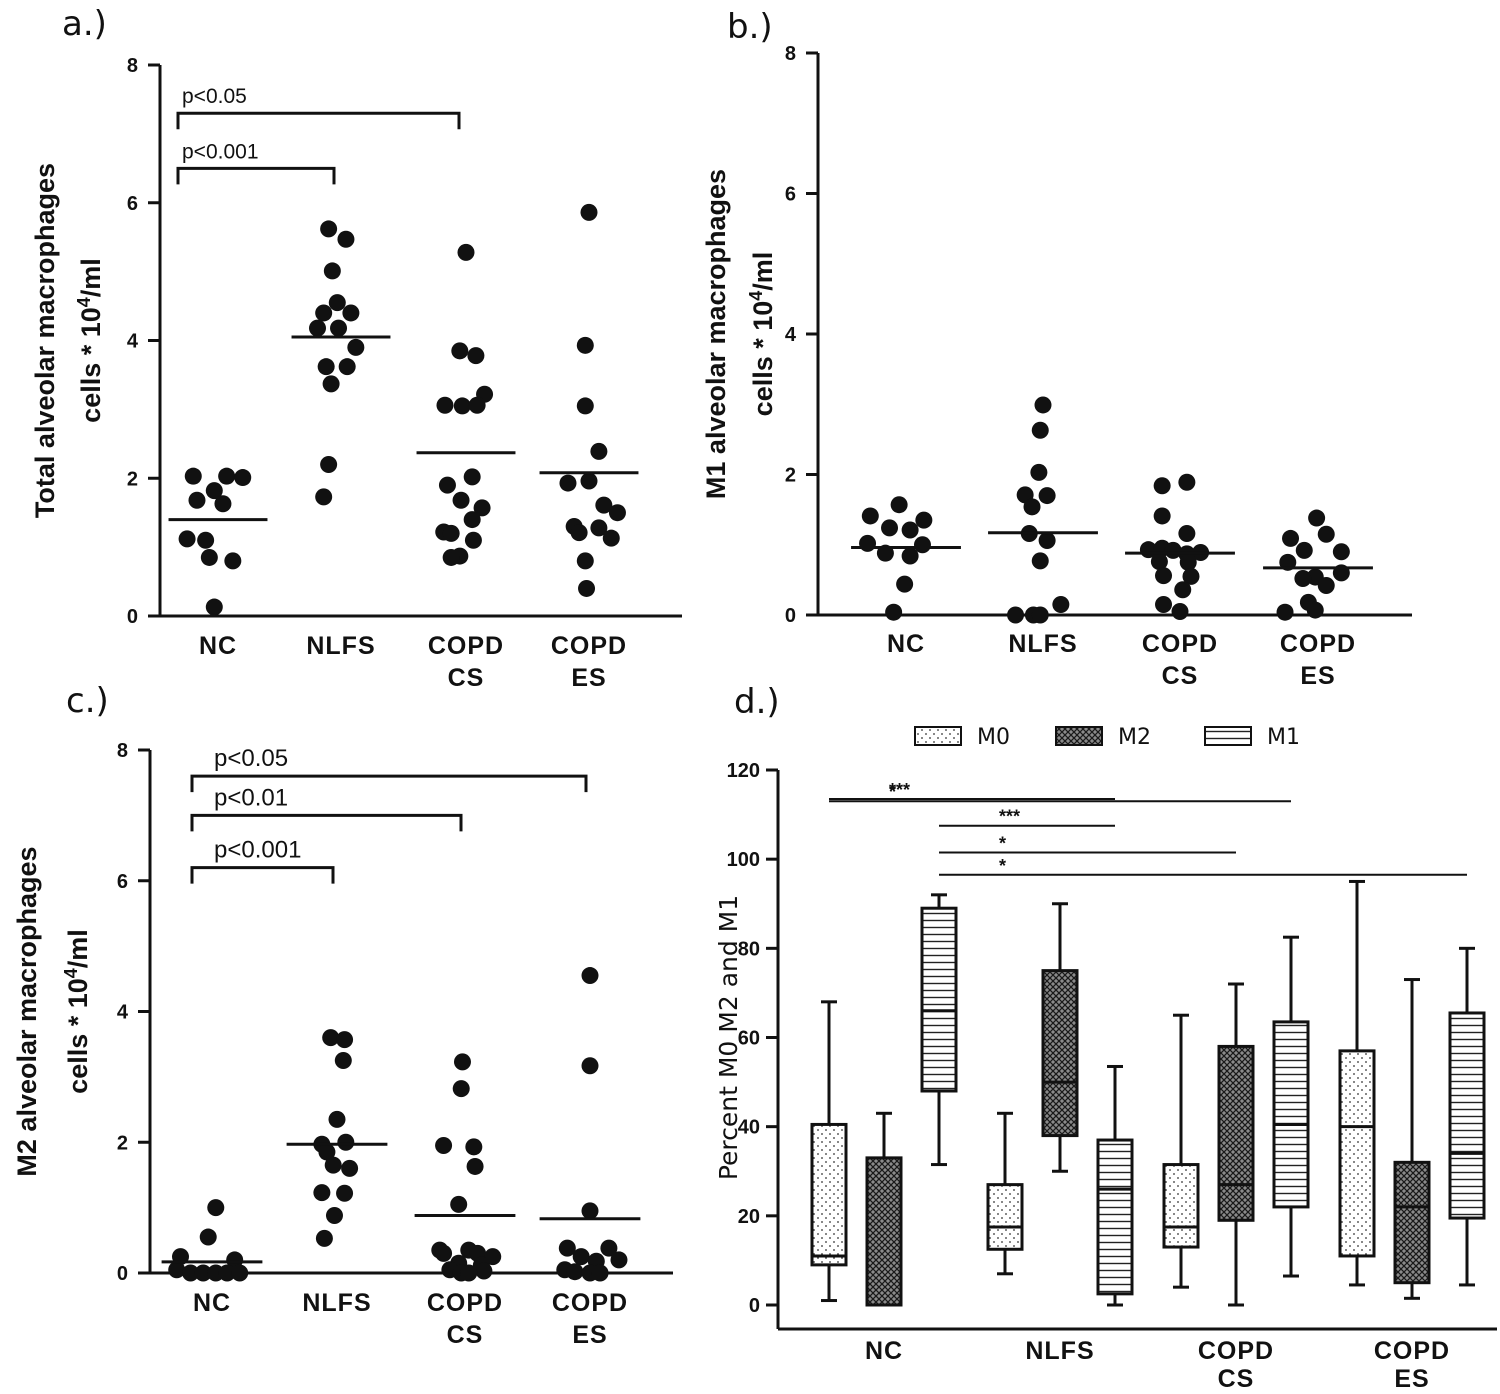  Describe the element at coordinates (750, 27) in the screenshot. I see `panel-label: b.)` at that location.